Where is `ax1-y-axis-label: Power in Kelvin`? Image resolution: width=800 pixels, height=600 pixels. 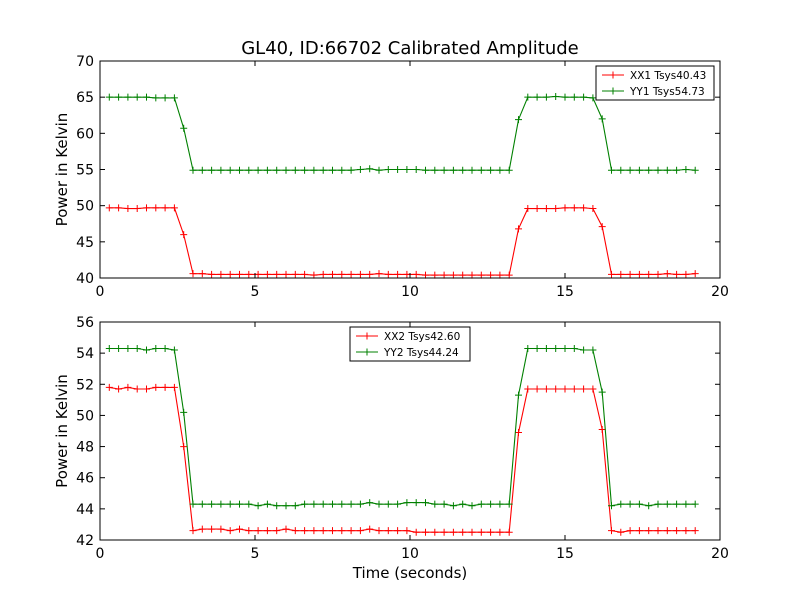
ax1-y-axis-label: Power in Kelvin is located at coordinates (62, 170).